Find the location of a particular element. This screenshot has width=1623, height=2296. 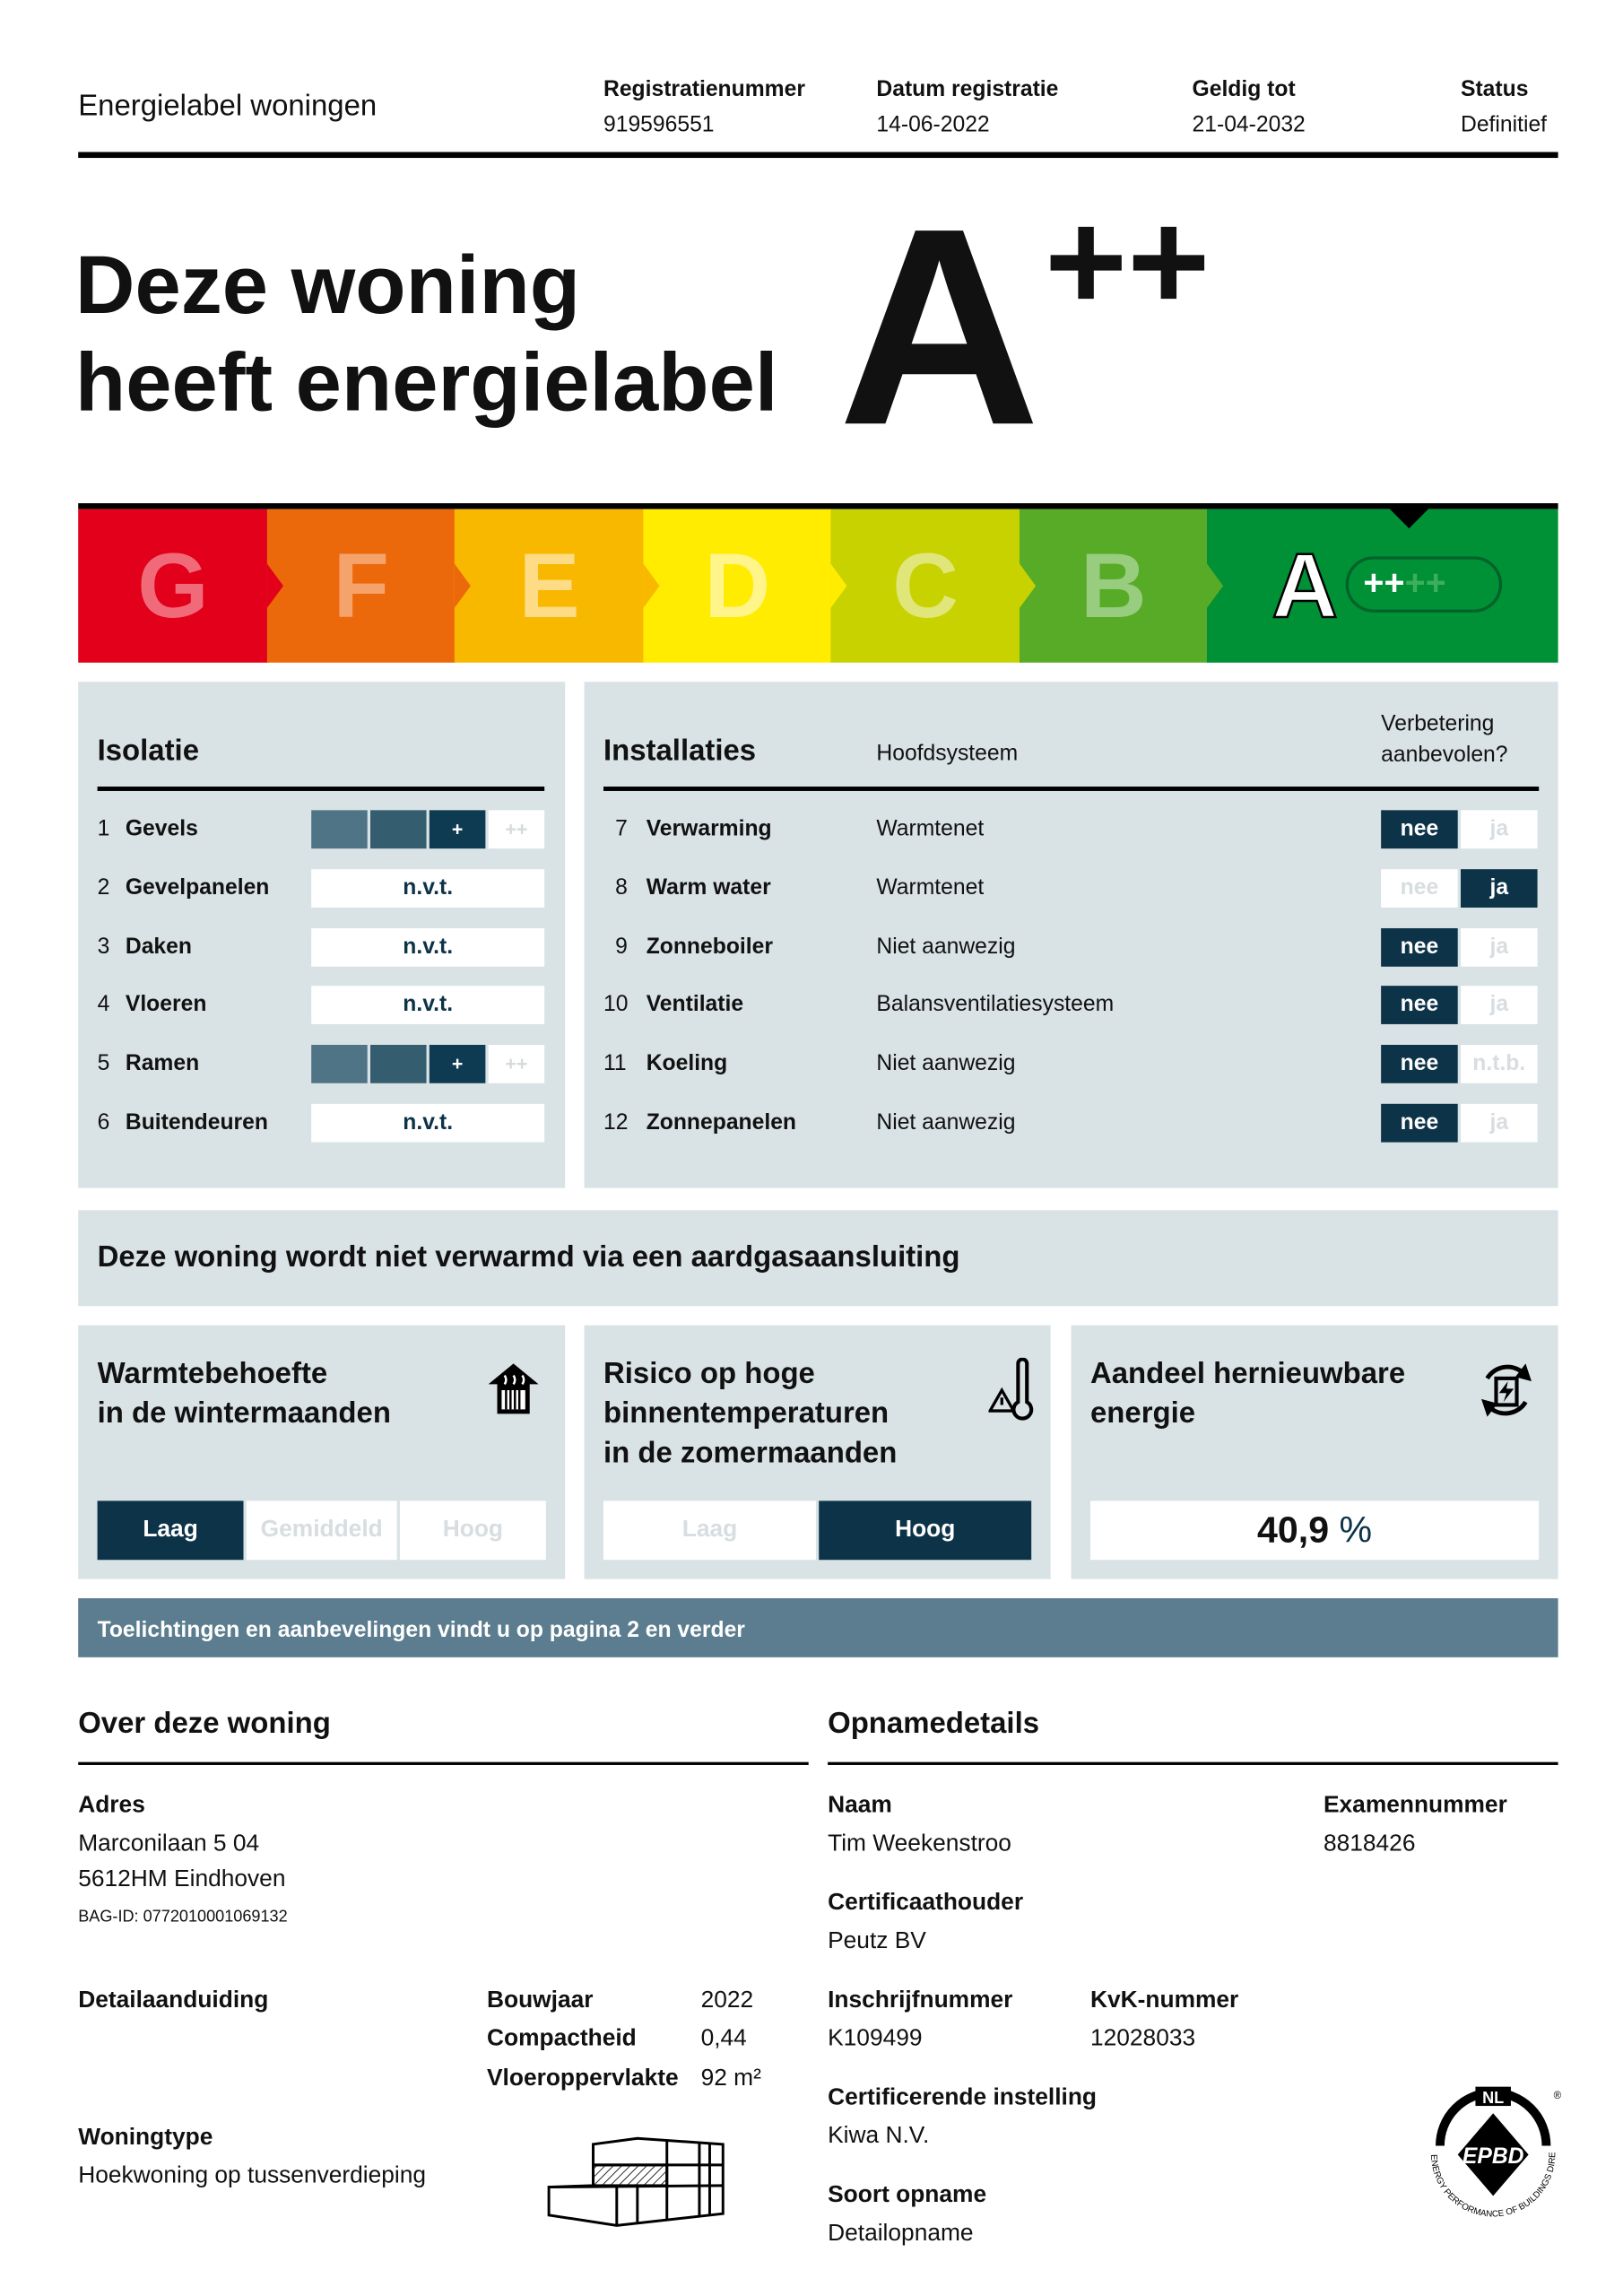

vloeroppervlakte-value: 92 m² is located at coordinates (730, 2079).